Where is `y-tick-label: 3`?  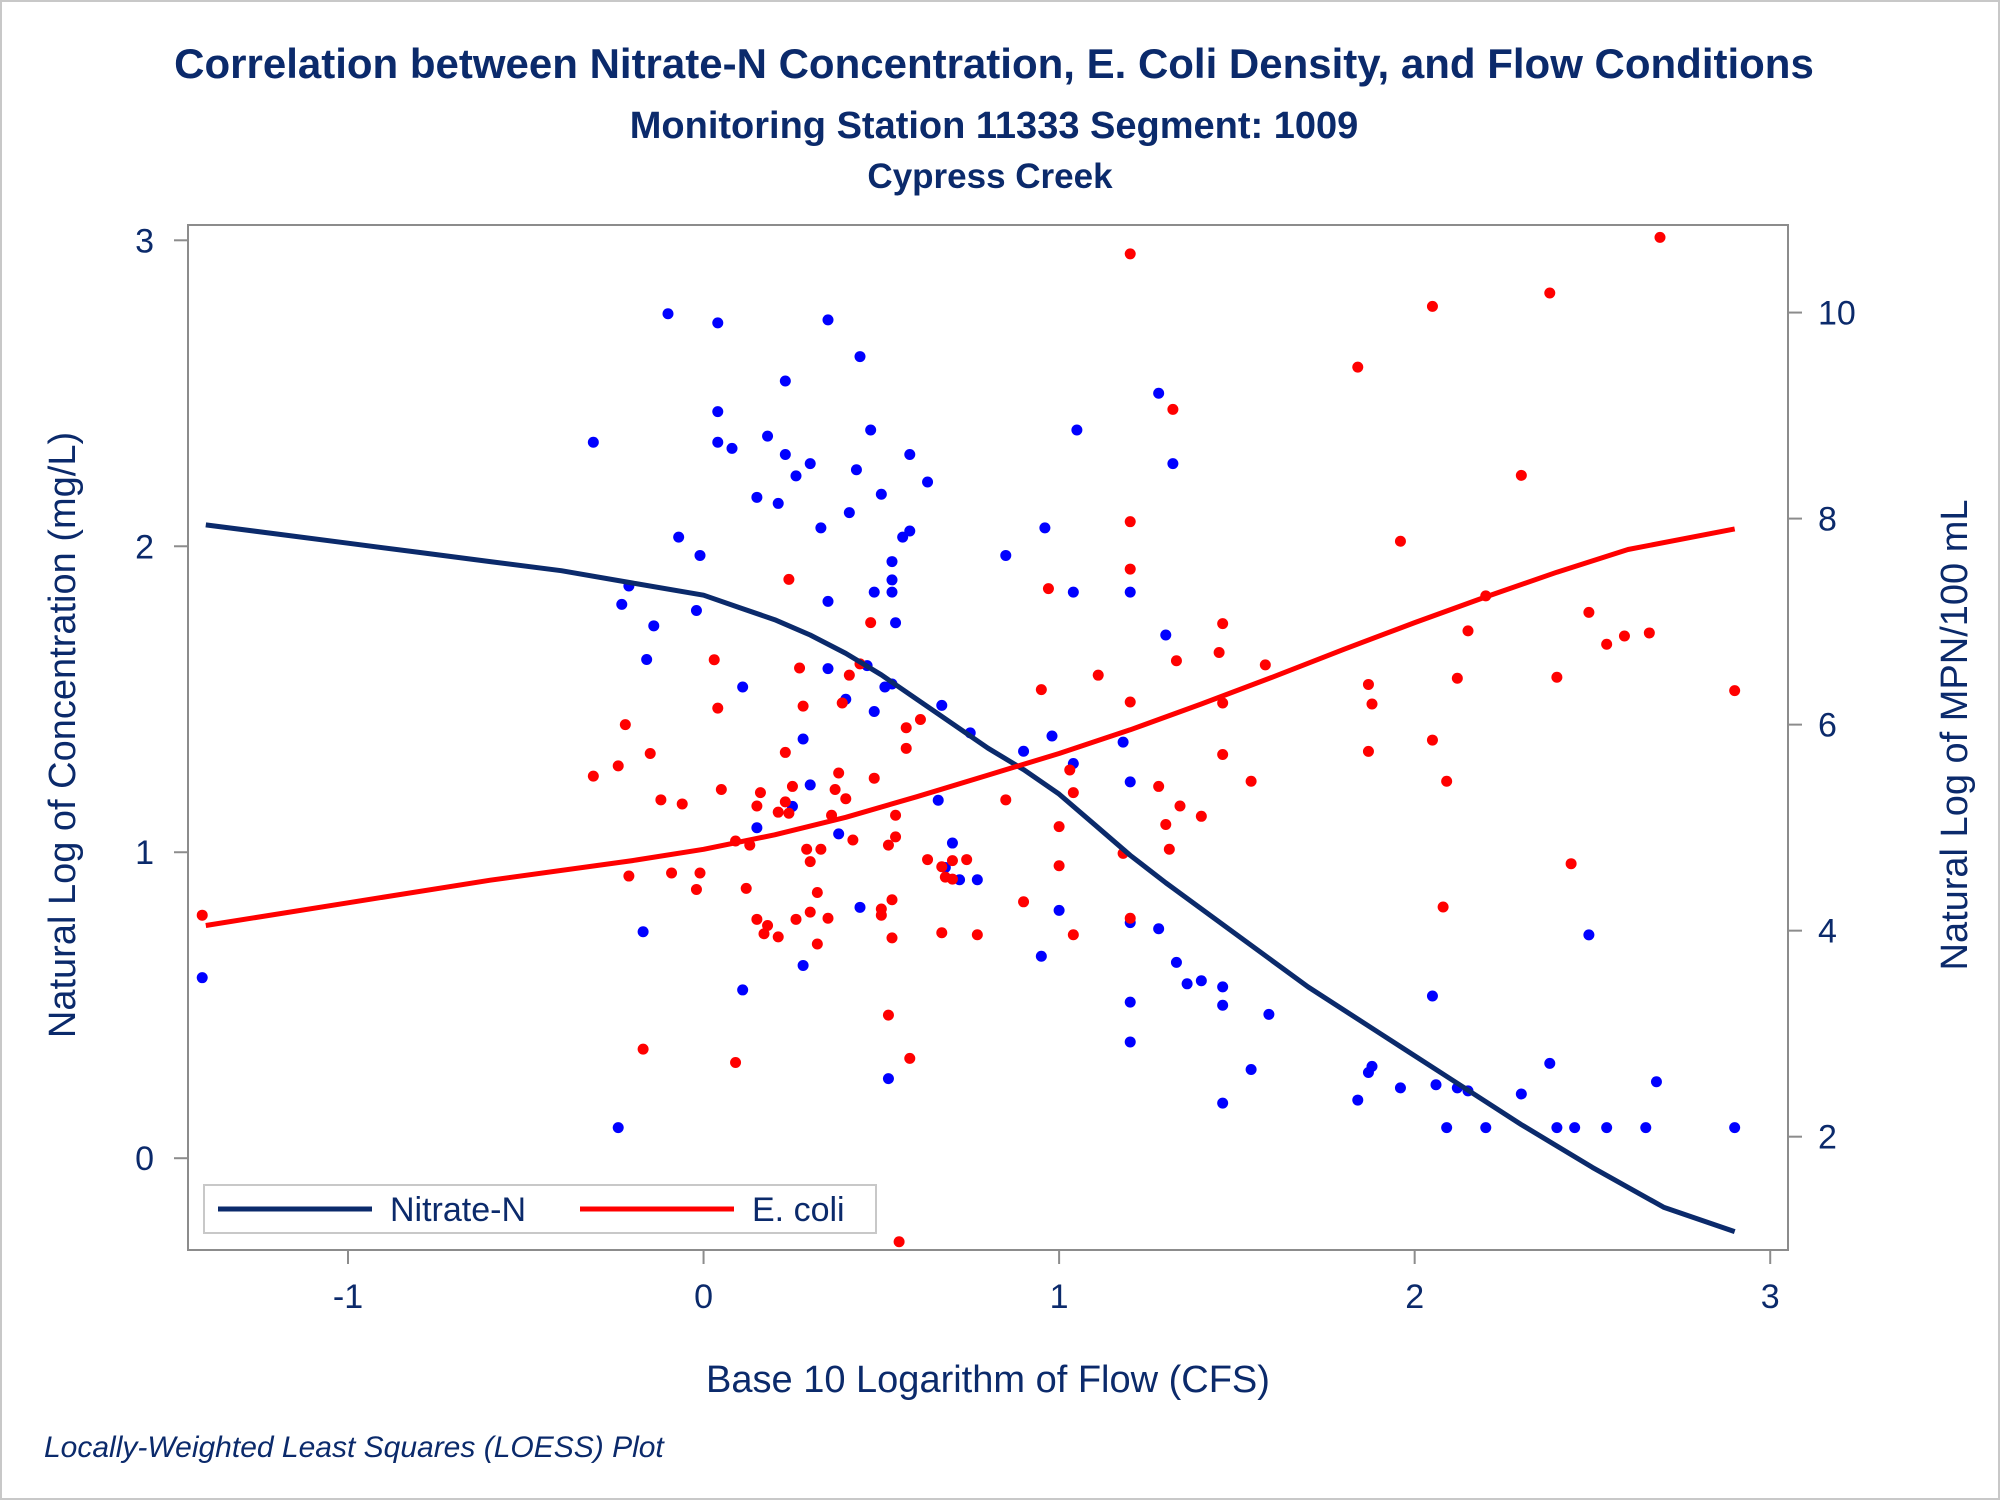
y-tick-label: 3 is located at coordinates (144, 241).